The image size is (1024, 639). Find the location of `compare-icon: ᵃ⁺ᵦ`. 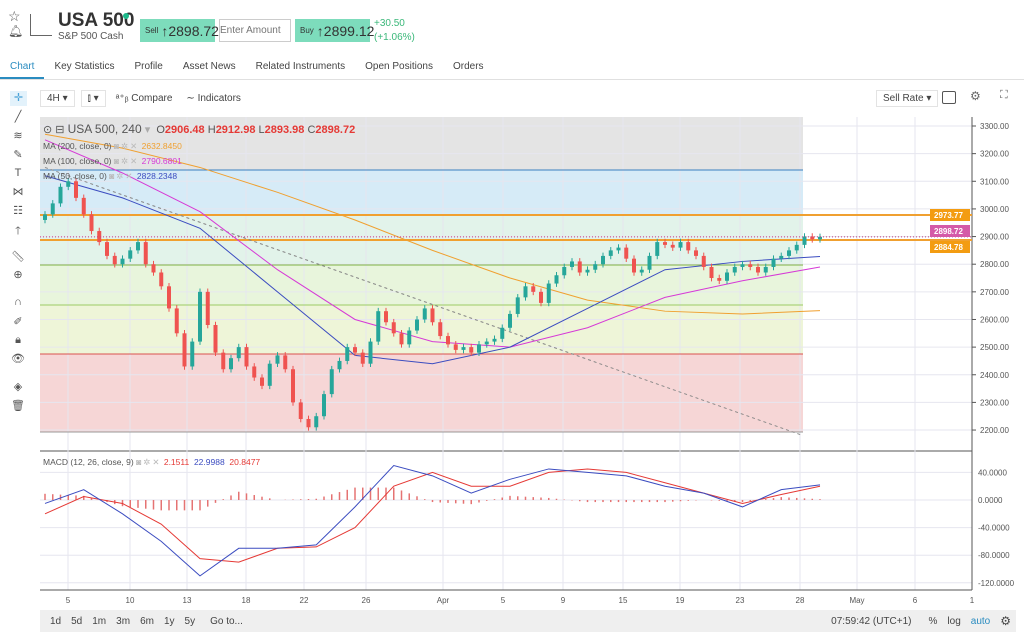

compare-icon: ᵃ⁺ᵦ is located at coordinates (122, 98).